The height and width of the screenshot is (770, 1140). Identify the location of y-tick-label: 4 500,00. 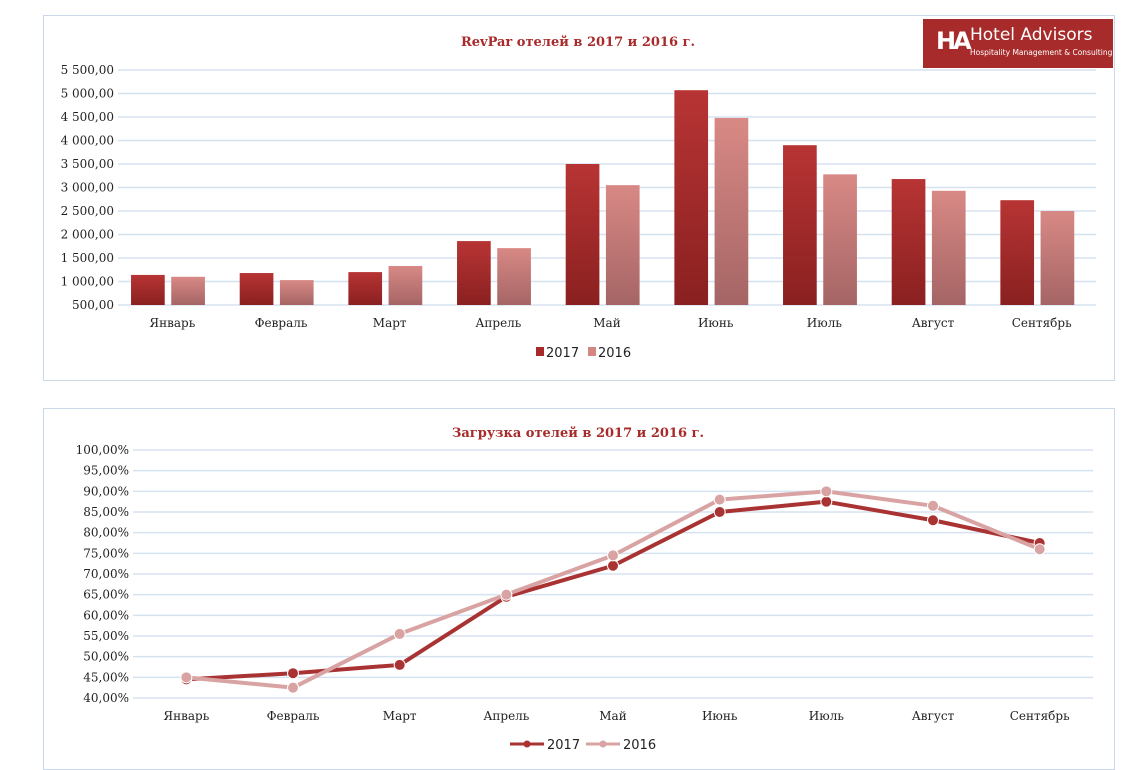
(87, 117).